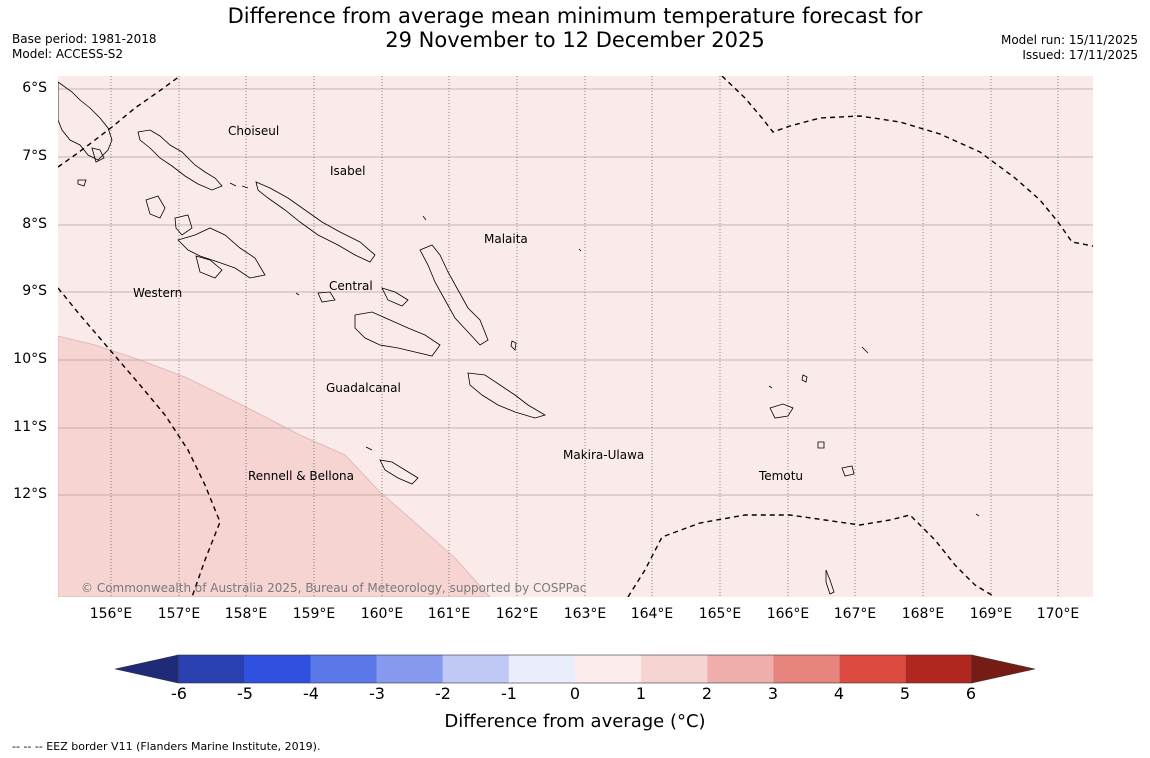 Image resolution: width=1150 pixels, height=758 pixels. What do you see at coordinates (34, 156) in the screenshot?
I see `lat-label-7s: 7°S` at bounding box center [34, 156].